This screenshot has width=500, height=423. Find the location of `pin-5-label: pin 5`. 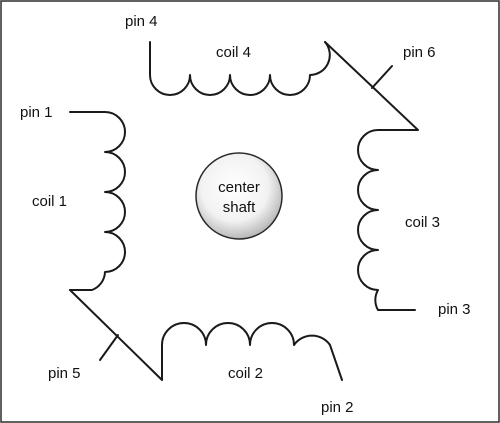

pin-5-label: pin 5 is located at coordinates (64, 373).